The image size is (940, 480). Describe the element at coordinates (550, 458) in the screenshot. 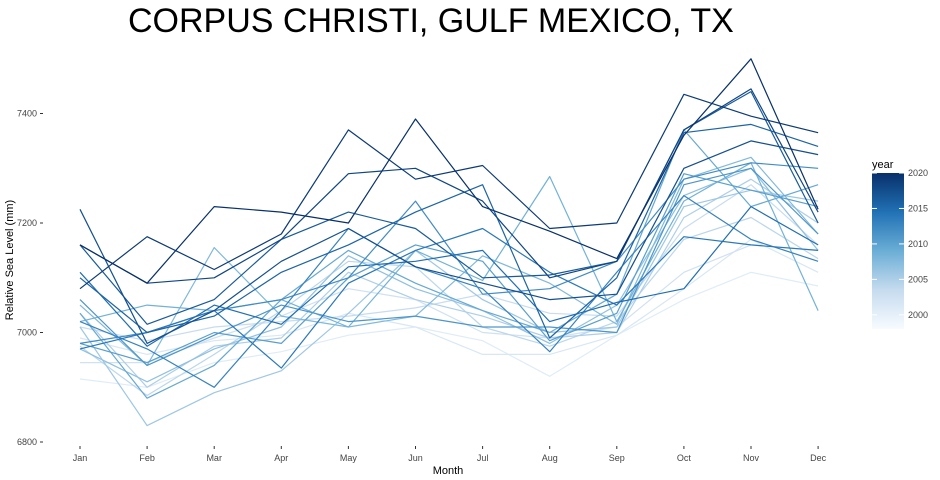

I see `x-tick-label-aug: Aug` at that location.